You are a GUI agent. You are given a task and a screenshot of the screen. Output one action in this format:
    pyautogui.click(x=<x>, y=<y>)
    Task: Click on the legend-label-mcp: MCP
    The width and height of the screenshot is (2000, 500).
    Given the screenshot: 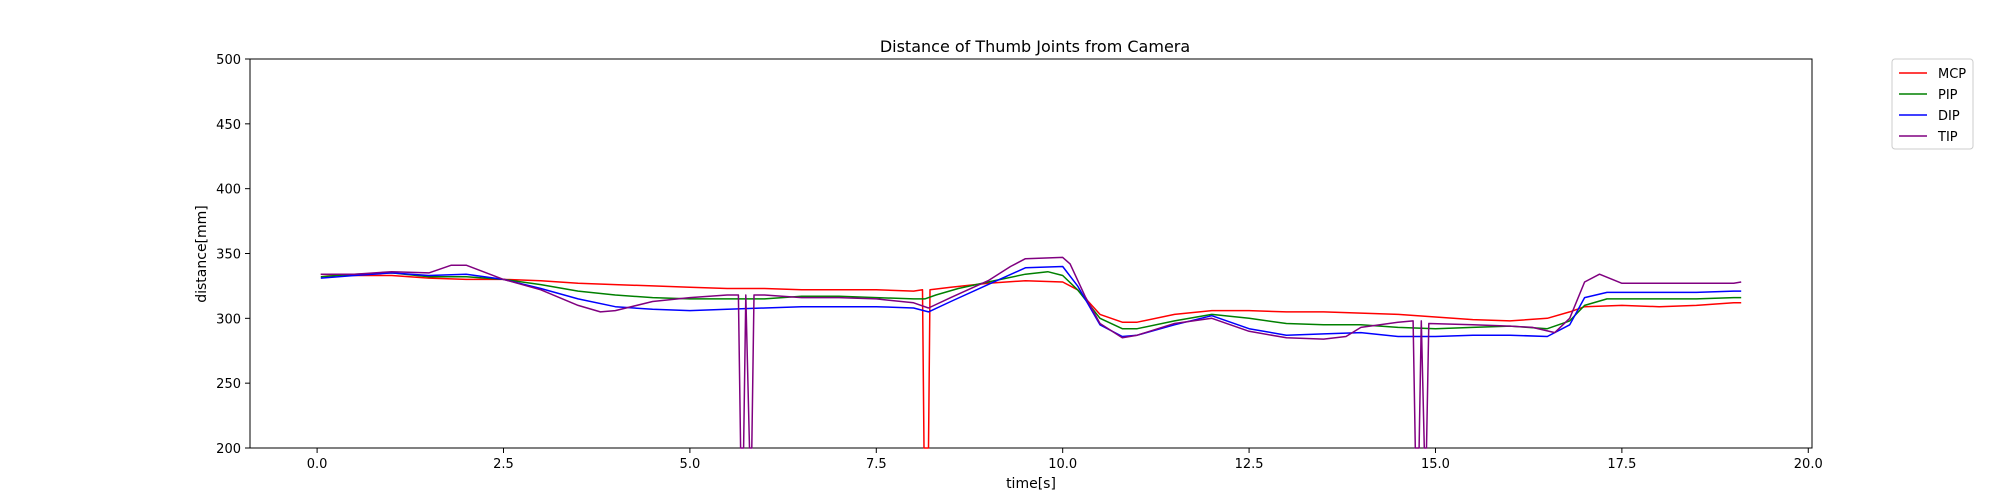 What is the action you would take?
    pyautogui.click(x=1952, y=74)
    